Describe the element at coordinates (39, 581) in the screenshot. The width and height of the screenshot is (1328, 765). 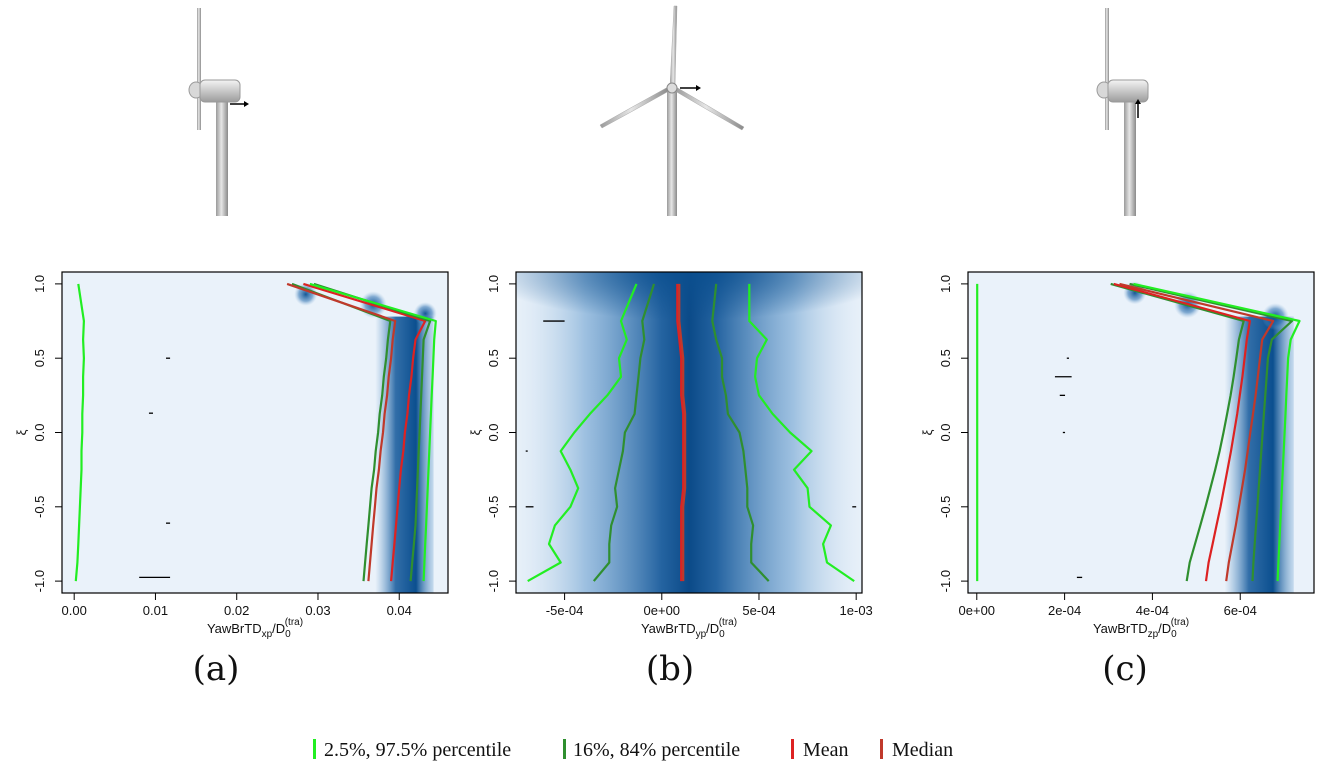
I see `y-tick-label-a-0: -1.0` at that location.